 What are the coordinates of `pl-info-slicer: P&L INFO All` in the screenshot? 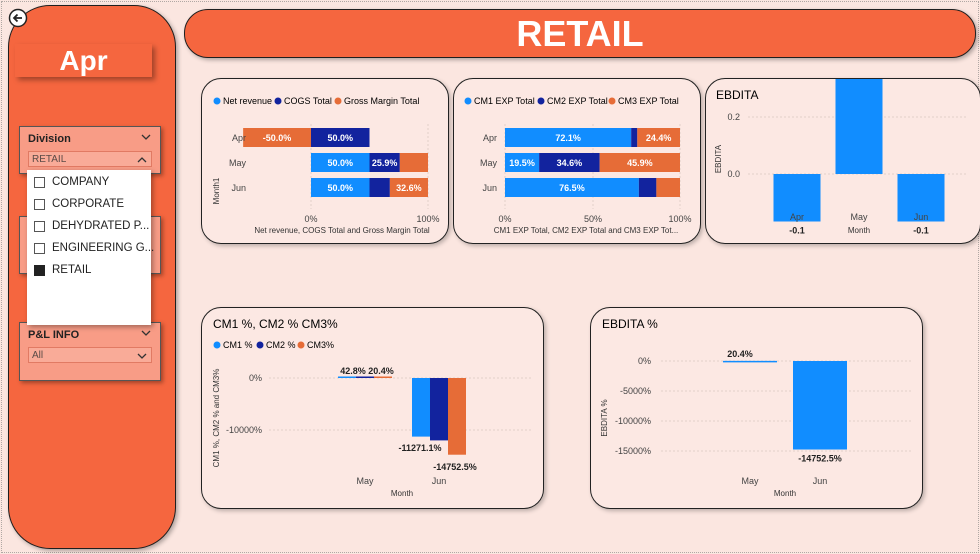 It's located at (90, 351).